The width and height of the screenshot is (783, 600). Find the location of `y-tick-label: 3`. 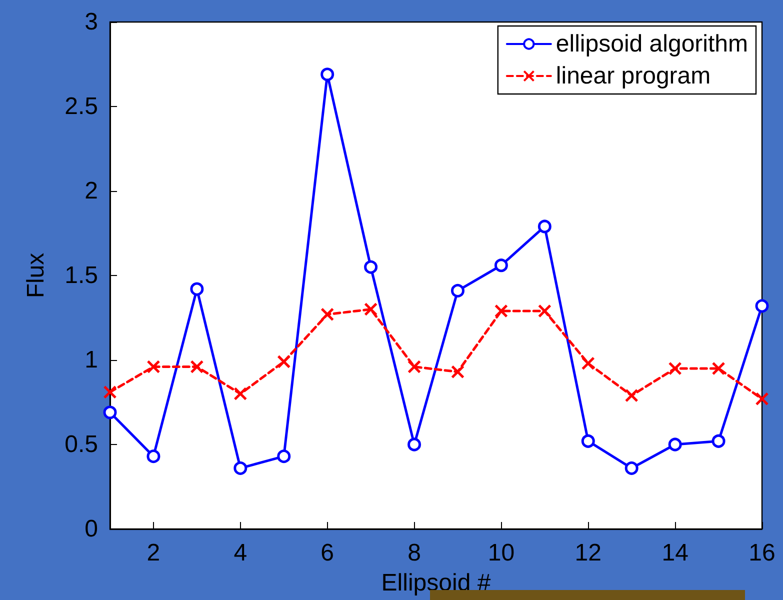

y-tick-label: 3 is located at coordinates (91, 22).